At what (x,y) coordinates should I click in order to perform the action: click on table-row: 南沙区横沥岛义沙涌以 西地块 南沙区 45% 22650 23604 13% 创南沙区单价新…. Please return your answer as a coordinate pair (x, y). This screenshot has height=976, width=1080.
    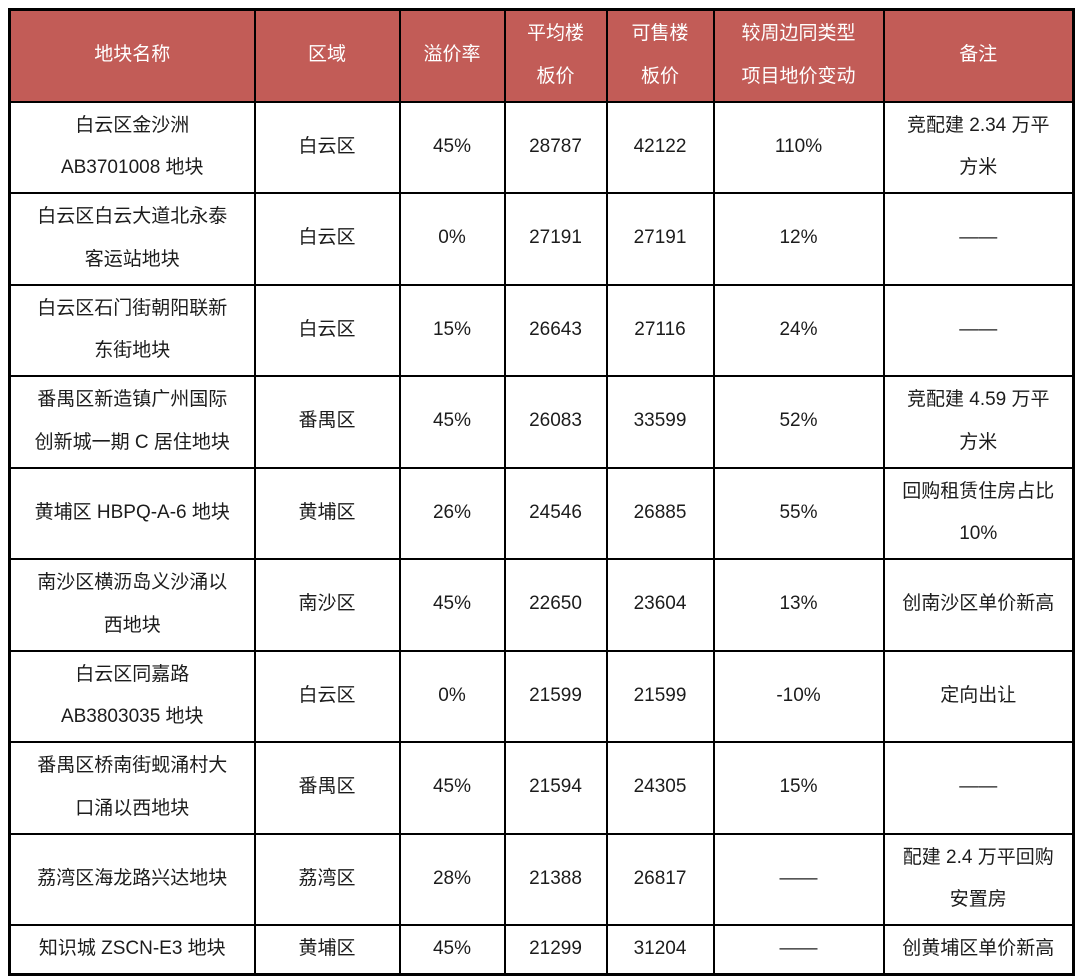
    Looking at the image, I should click on (541, 605).